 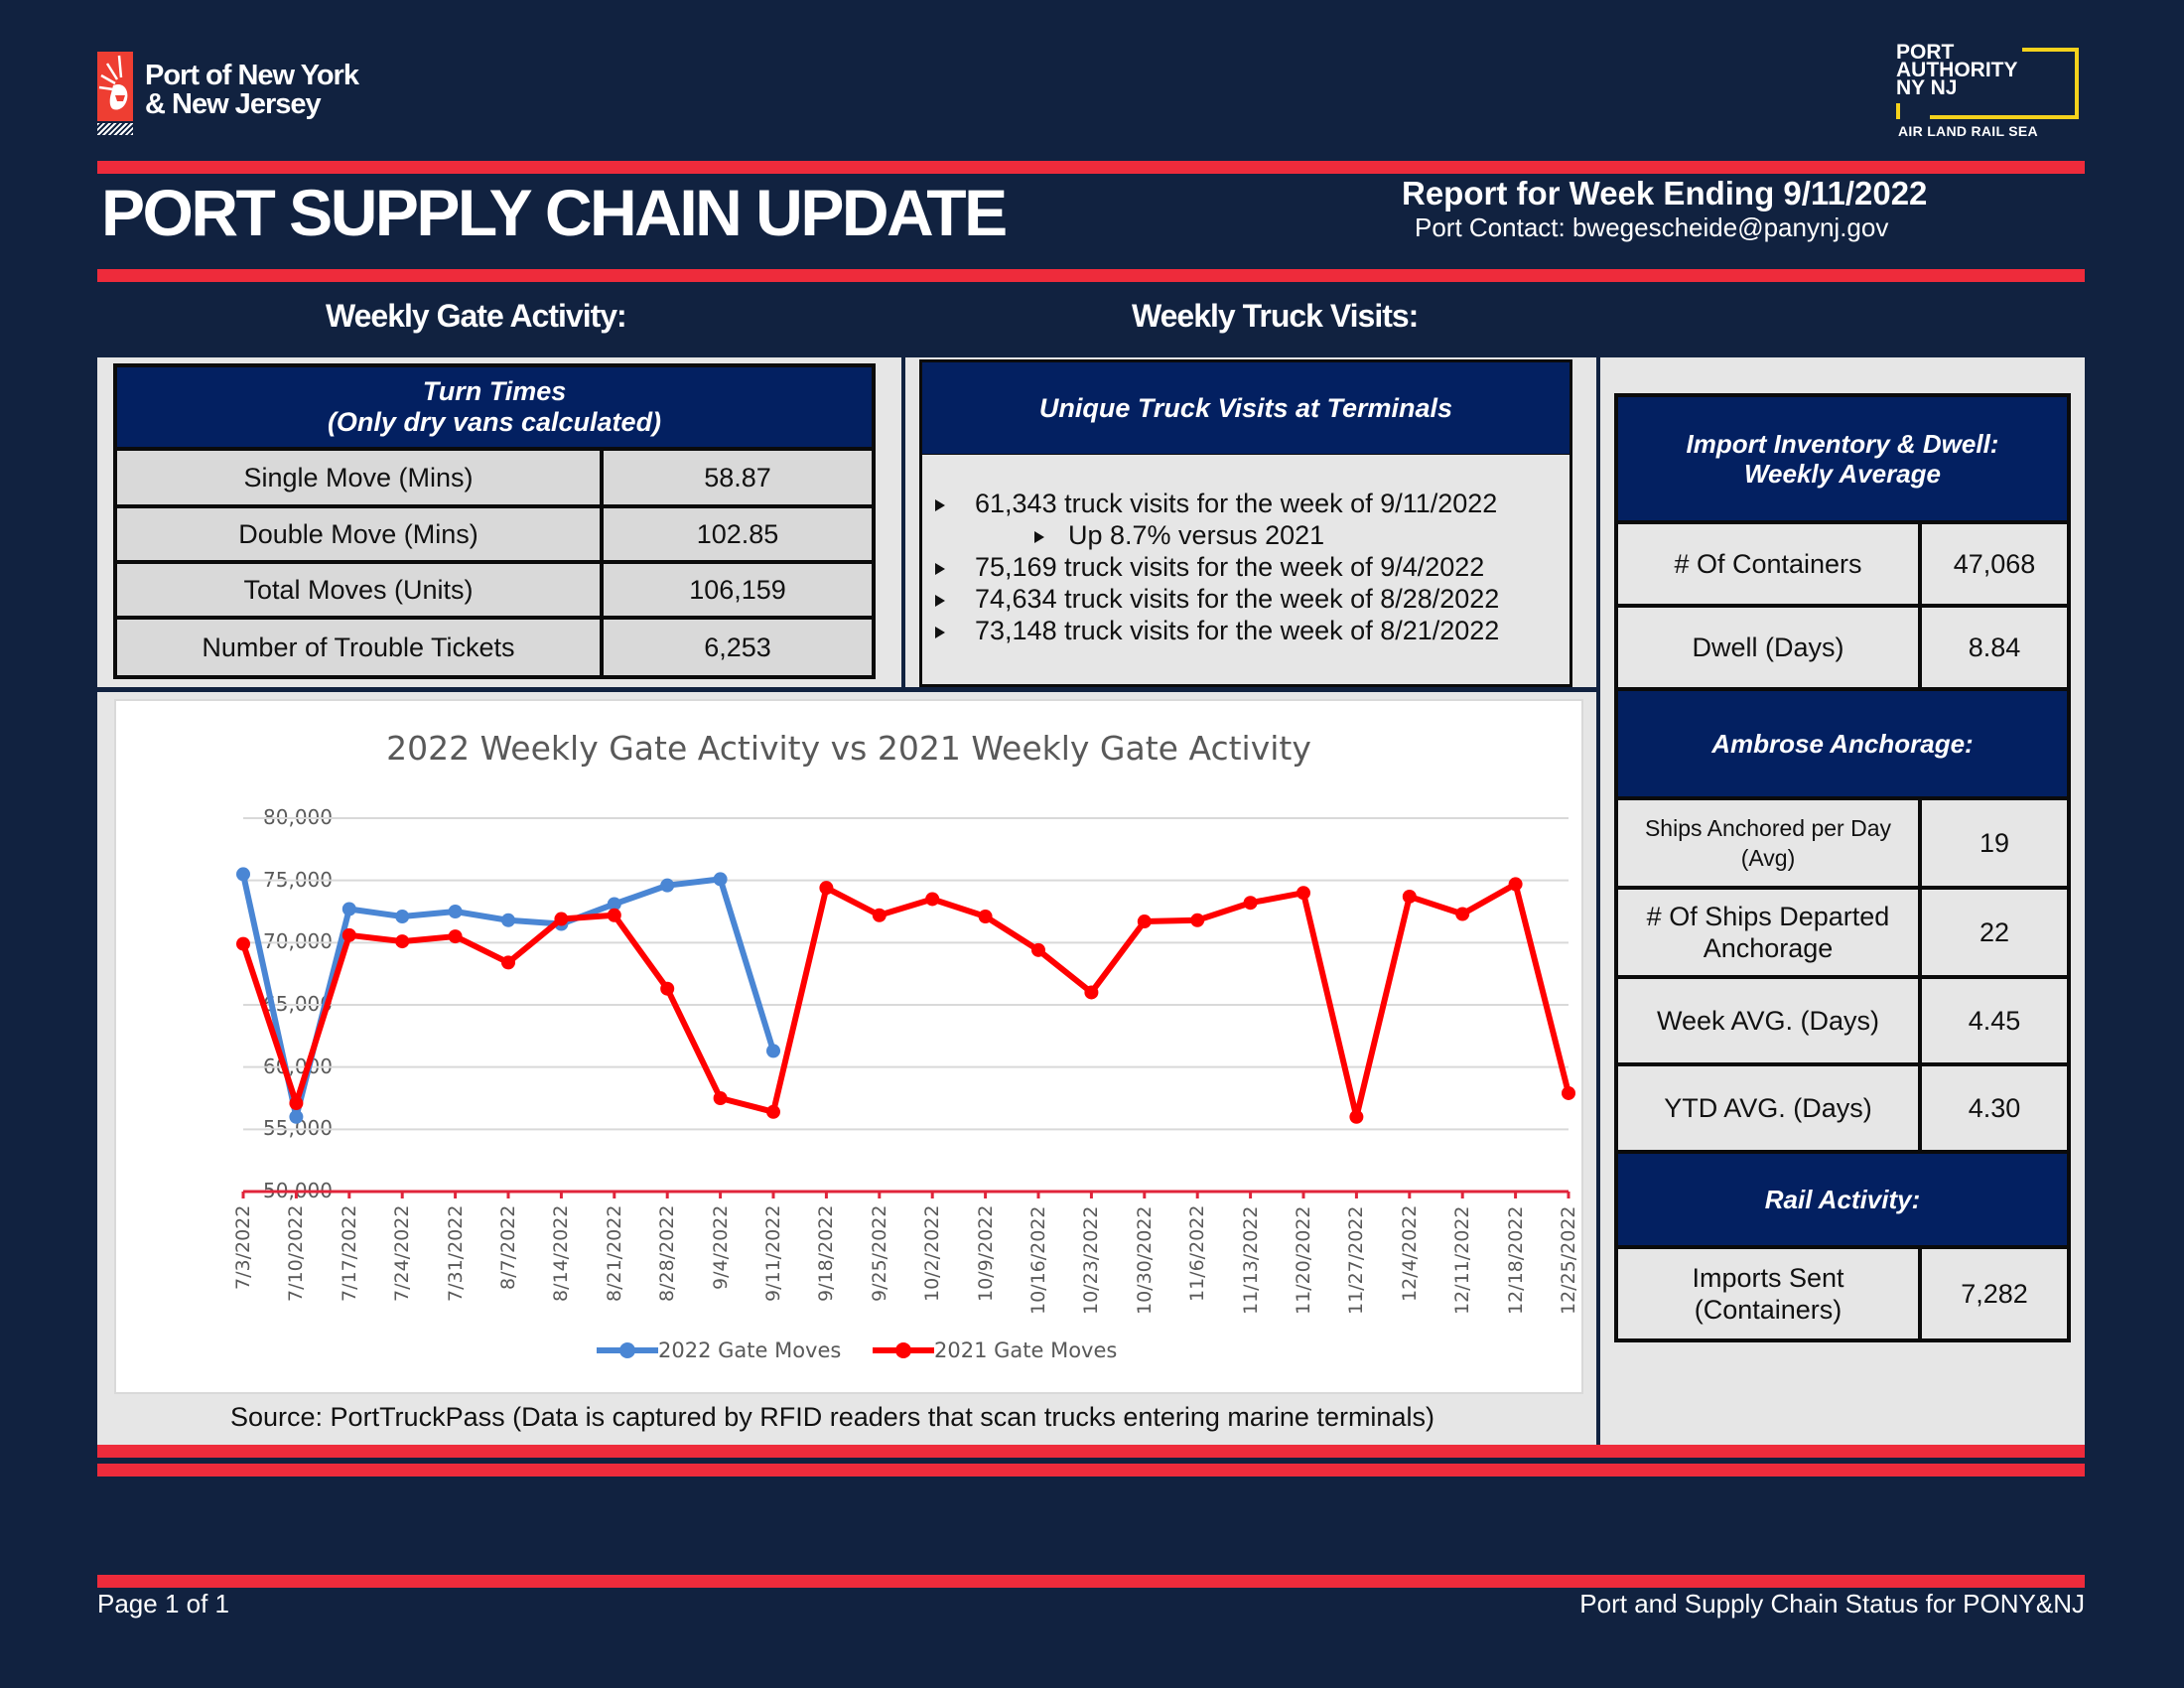 What do you see at coordinates (1091, 1581) in the screenshot?
I see `divider-red-footer` at bounding box center [1091, 1581].